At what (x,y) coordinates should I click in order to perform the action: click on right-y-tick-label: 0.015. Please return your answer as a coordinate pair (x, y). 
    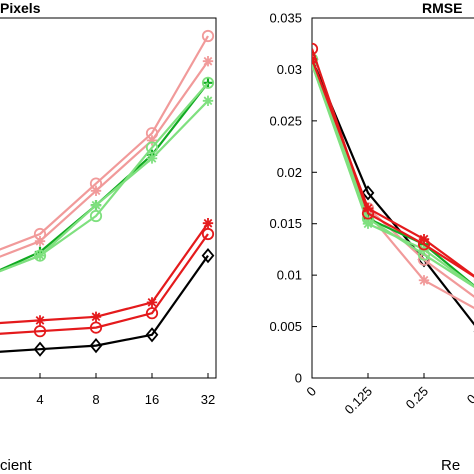
    Looking at the image, I should click on (285, 223).